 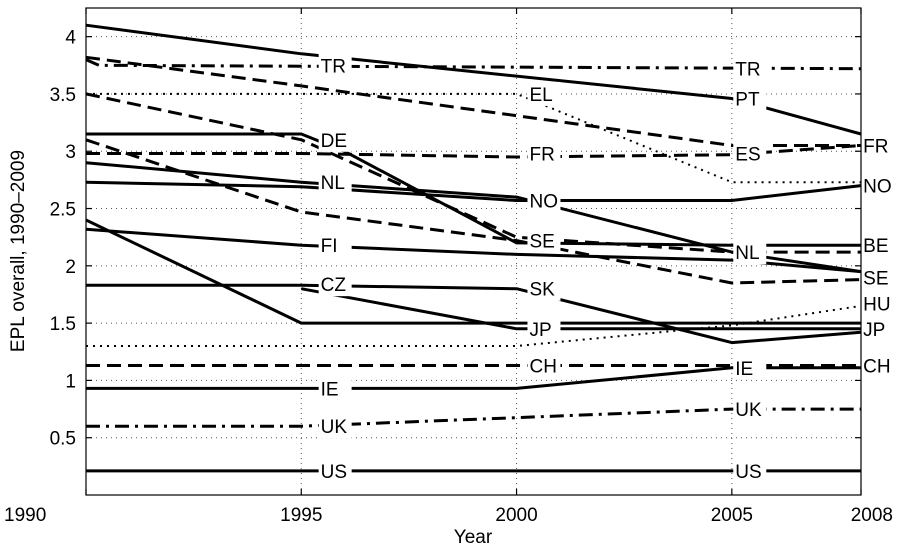 What do you see at coordinates (63, 439) in the screenshot?
I see `y-tick-label-0: 0.5` at bounding box center [63, 439].